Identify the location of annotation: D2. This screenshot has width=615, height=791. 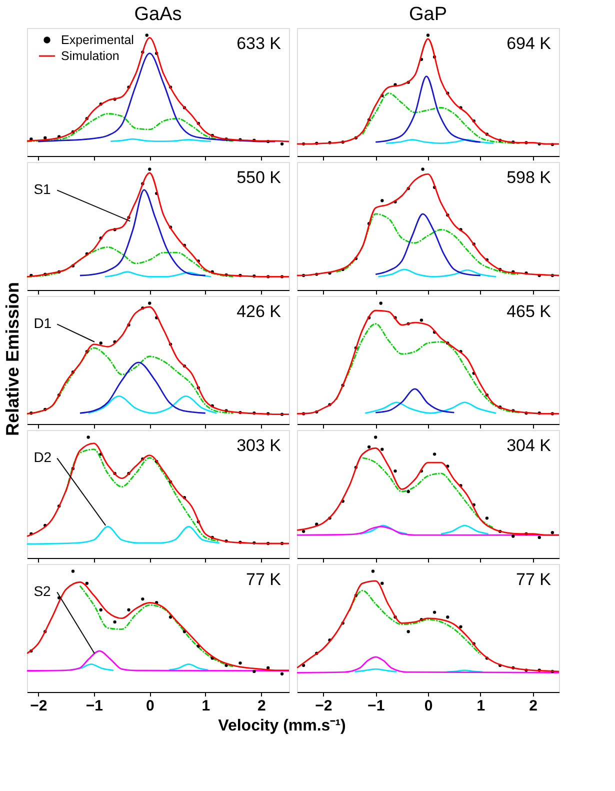
(43, 457).